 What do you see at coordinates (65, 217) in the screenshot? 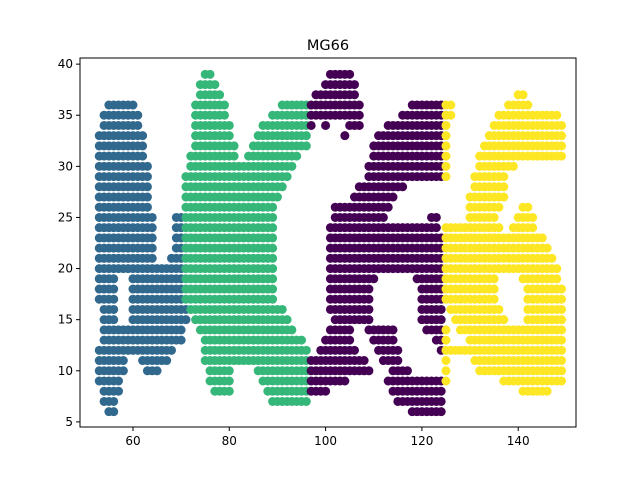
I see `y-tick-label: 25` at bounding box center [65, 217].